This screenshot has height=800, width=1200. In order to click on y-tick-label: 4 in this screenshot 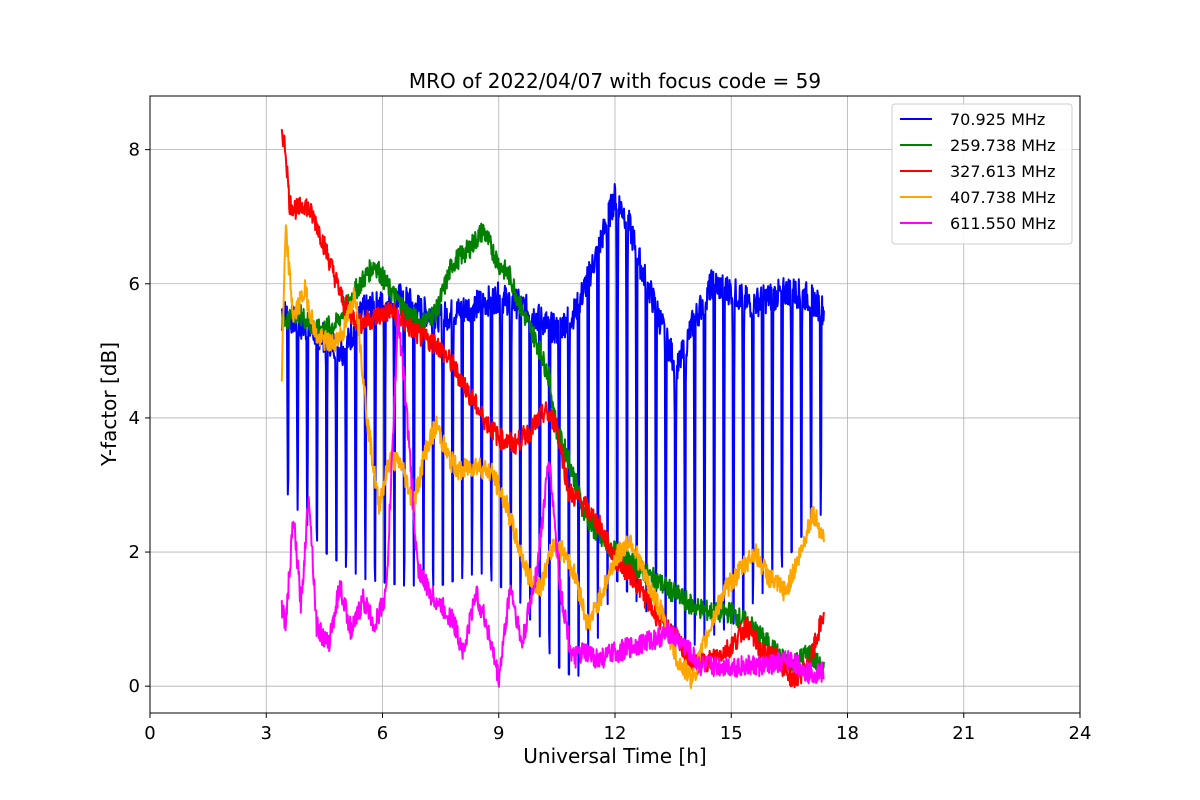, I will do `click(134, 418)`.